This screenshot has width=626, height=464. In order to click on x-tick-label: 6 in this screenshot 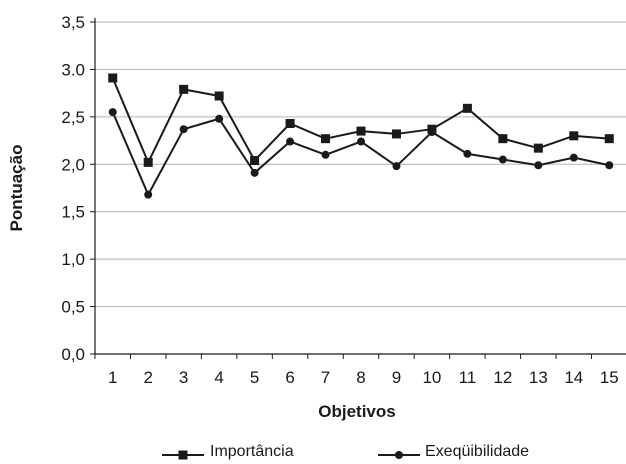, I will do `click(289, 377)`.